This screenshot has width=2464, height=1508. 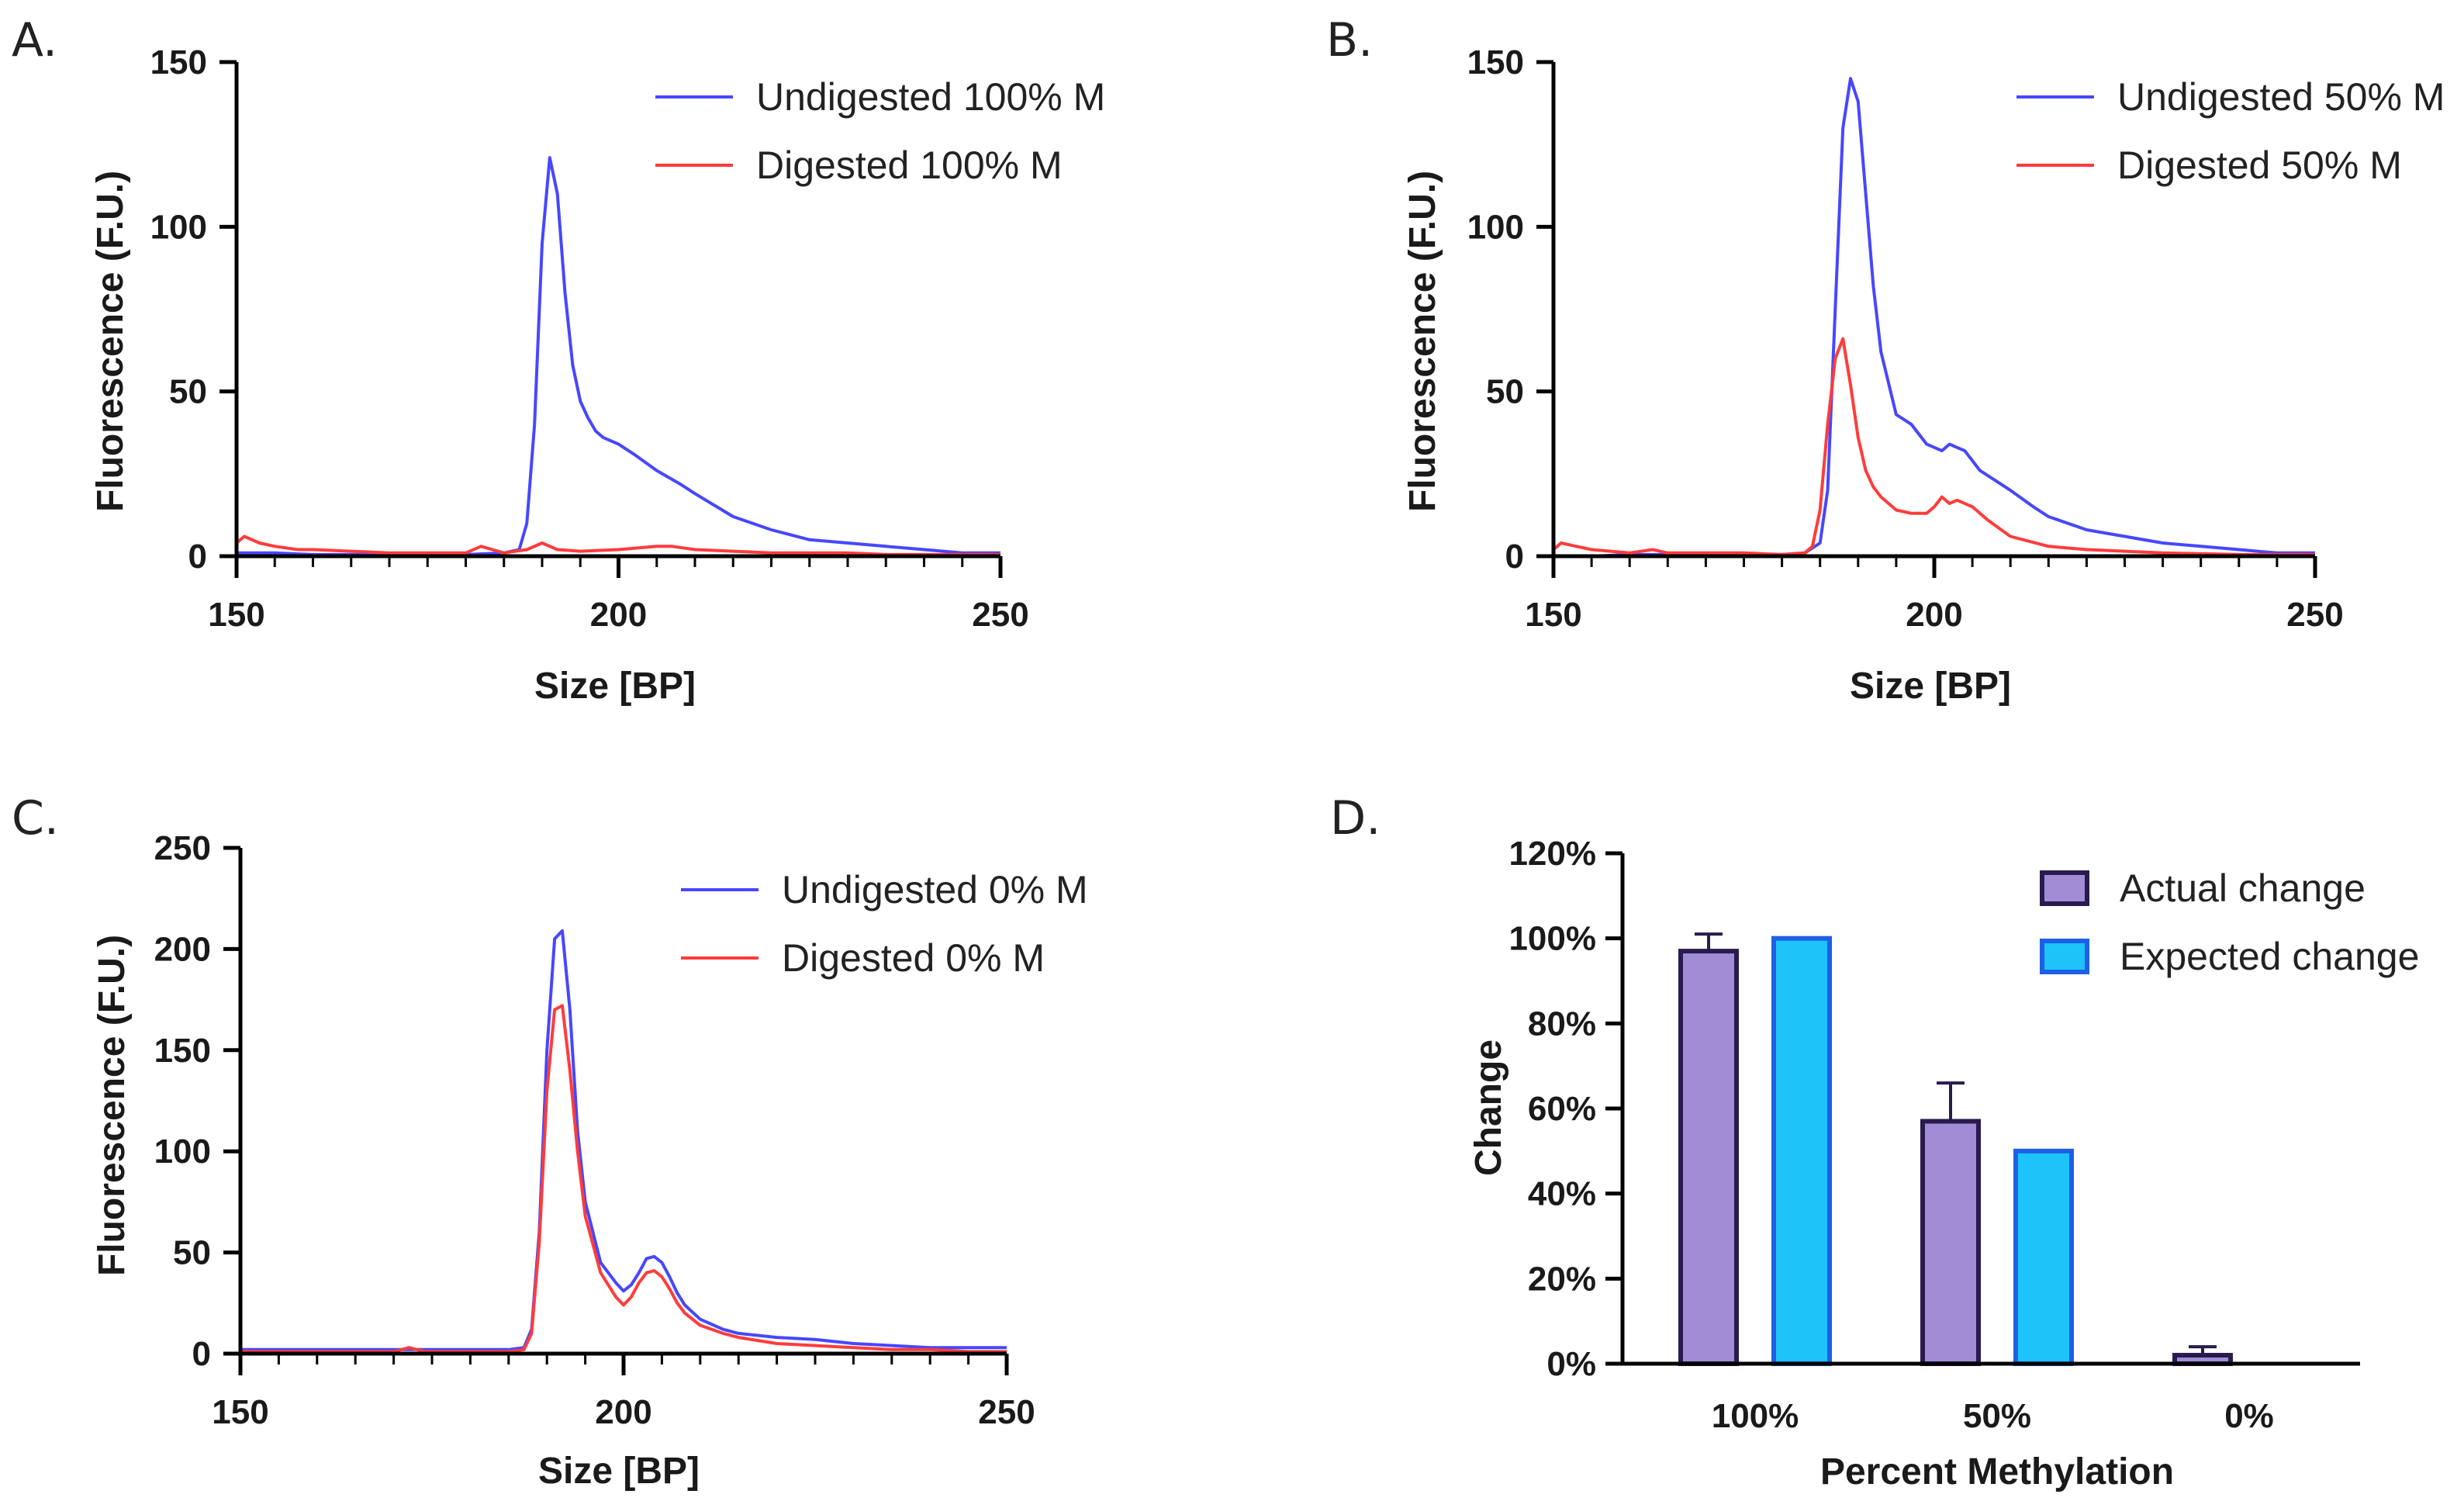 I want to click on legend-label: Undigested 0% M, so click(x=935, y=889).